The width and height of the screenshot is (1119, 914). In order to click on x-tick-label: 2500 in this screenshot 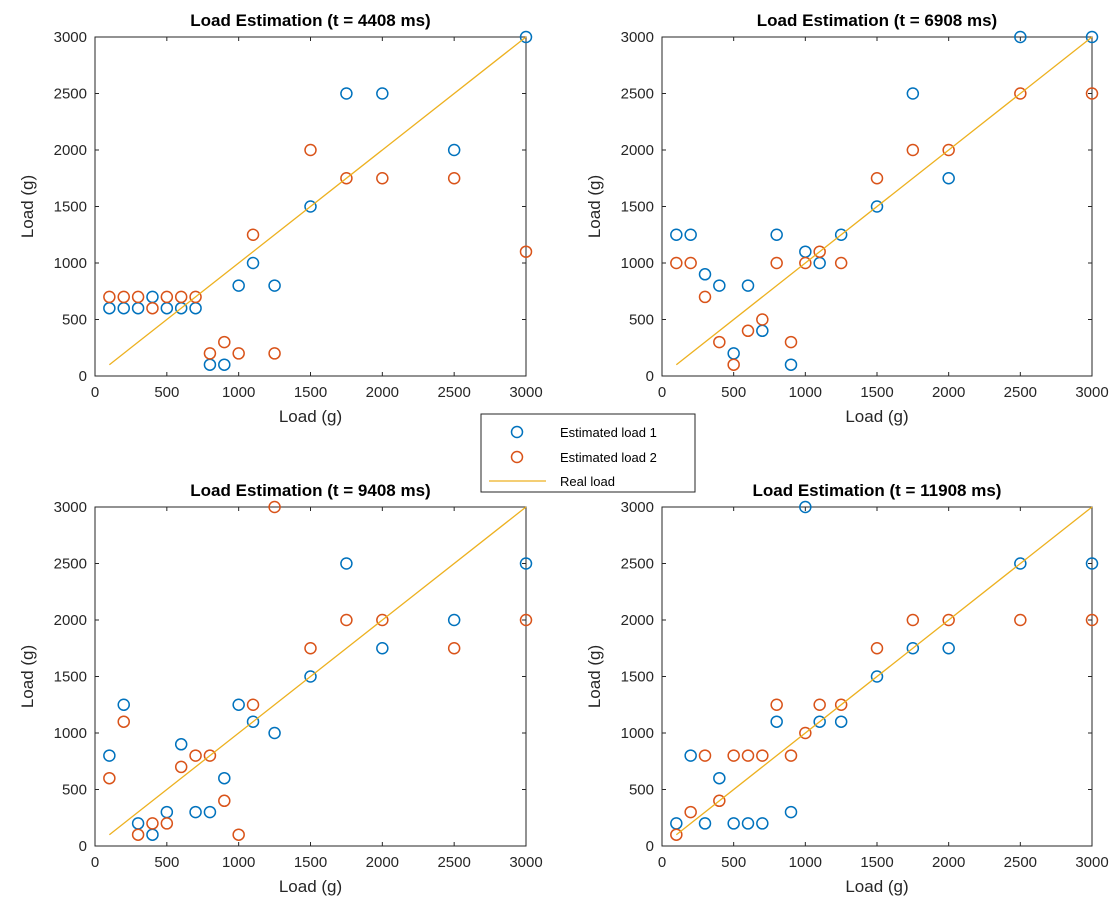, I will do `click(453, 862)`.